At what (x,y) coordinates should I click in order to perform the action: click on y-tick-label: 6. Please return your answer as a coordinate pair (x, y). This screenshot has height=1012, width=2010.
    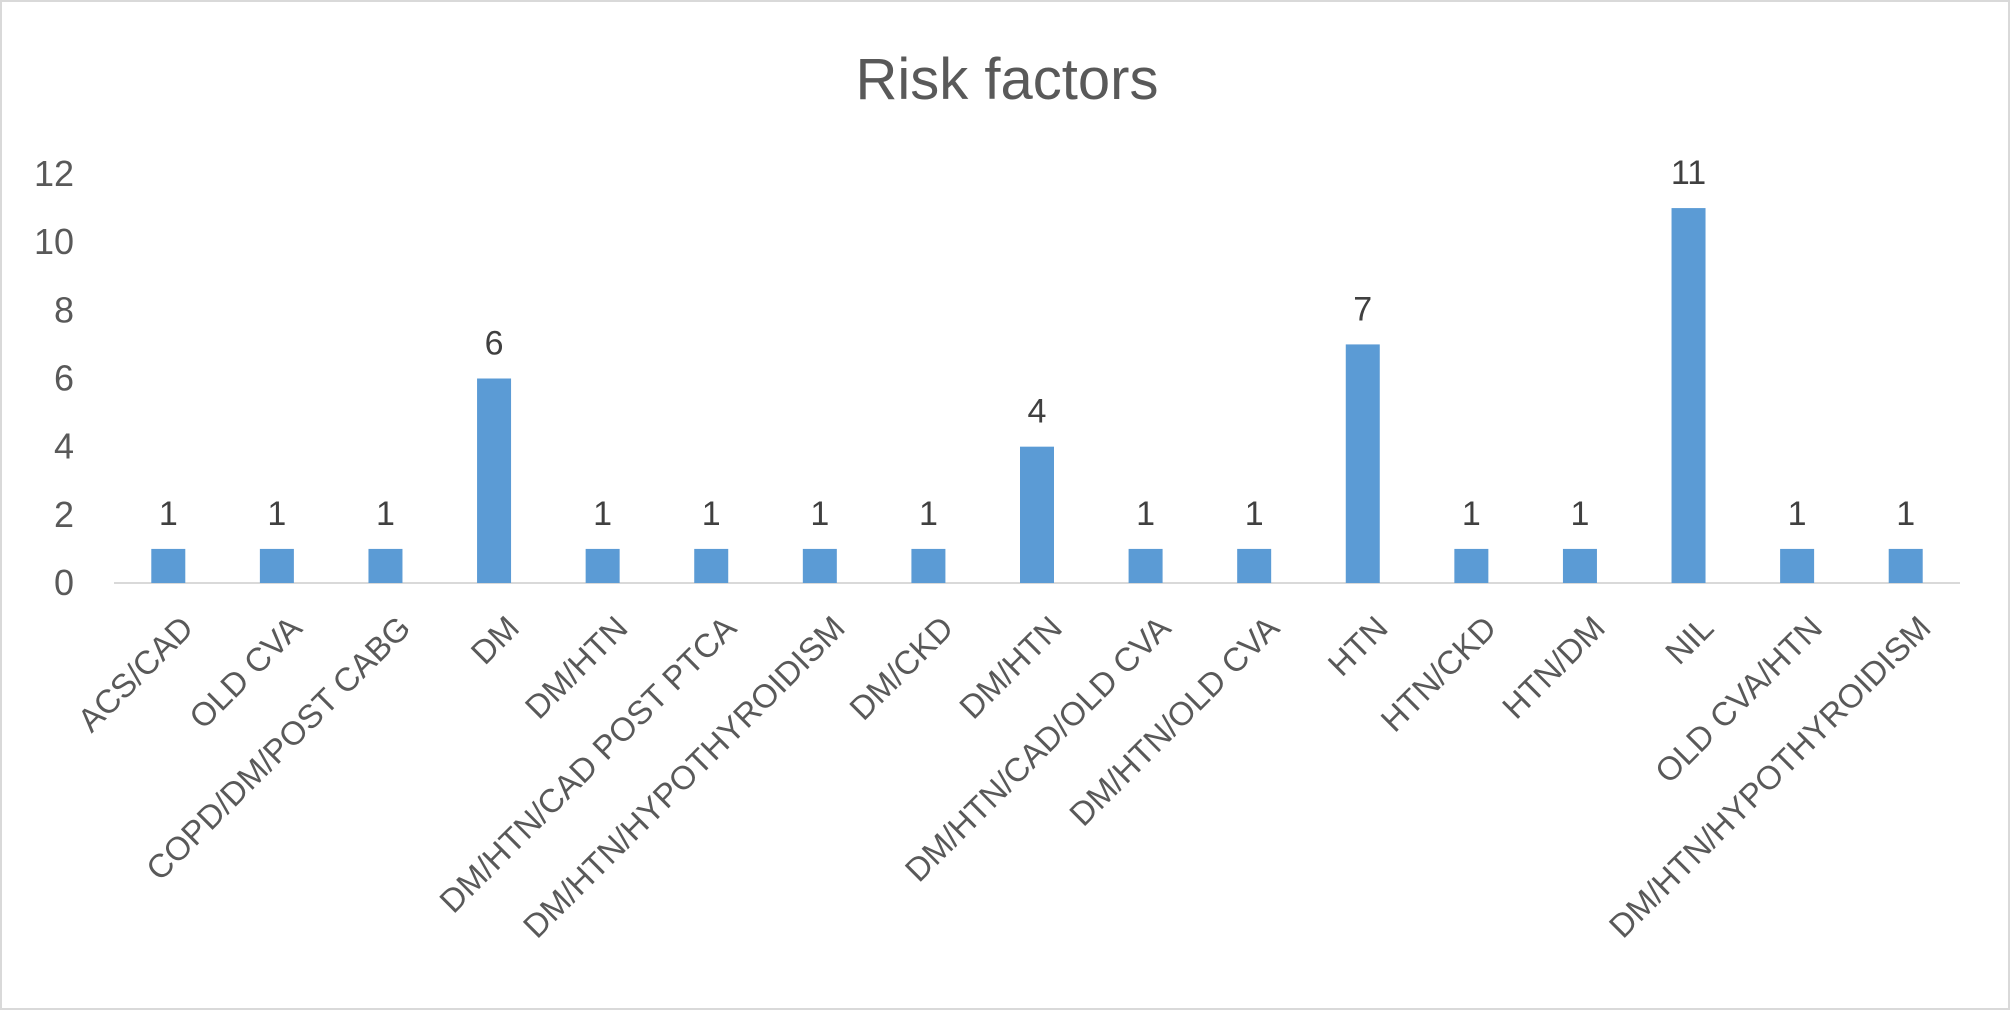
    Looking at the image, I should click on (64, 378).